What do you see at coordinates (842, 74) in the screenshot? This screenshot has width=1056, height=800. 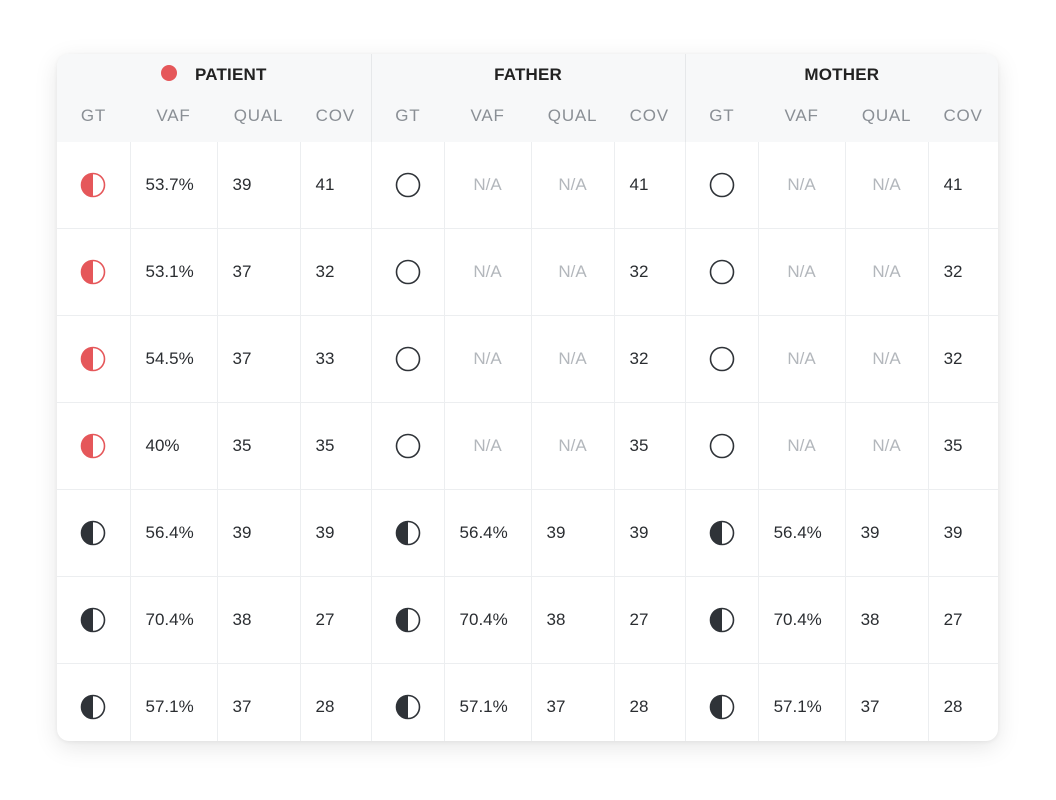 I see `group-label: MOTHER` at bounding box center [842, 74].